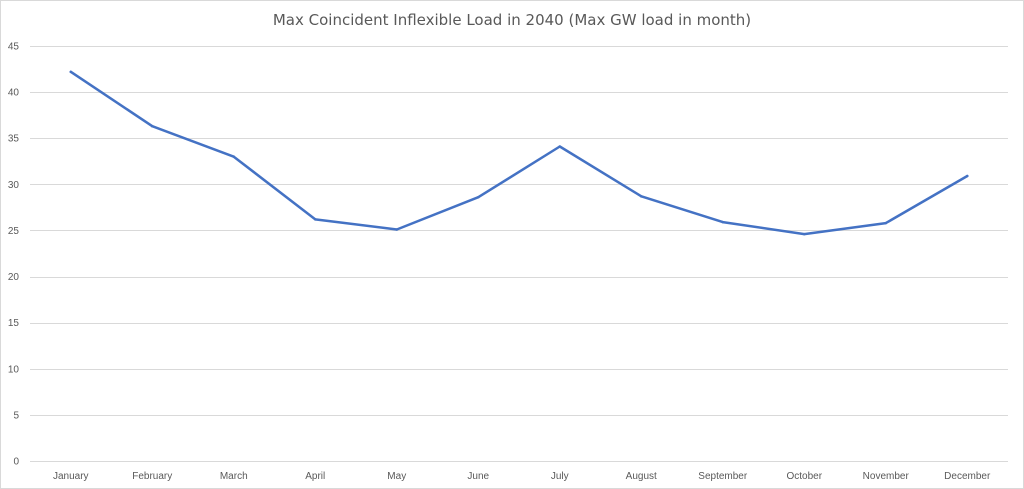 The height and width of the screenshot is (489, 1024). Describe the element at coordinates (14, 231) in the screenshot. I see `y-tick-label: 25` at that location.